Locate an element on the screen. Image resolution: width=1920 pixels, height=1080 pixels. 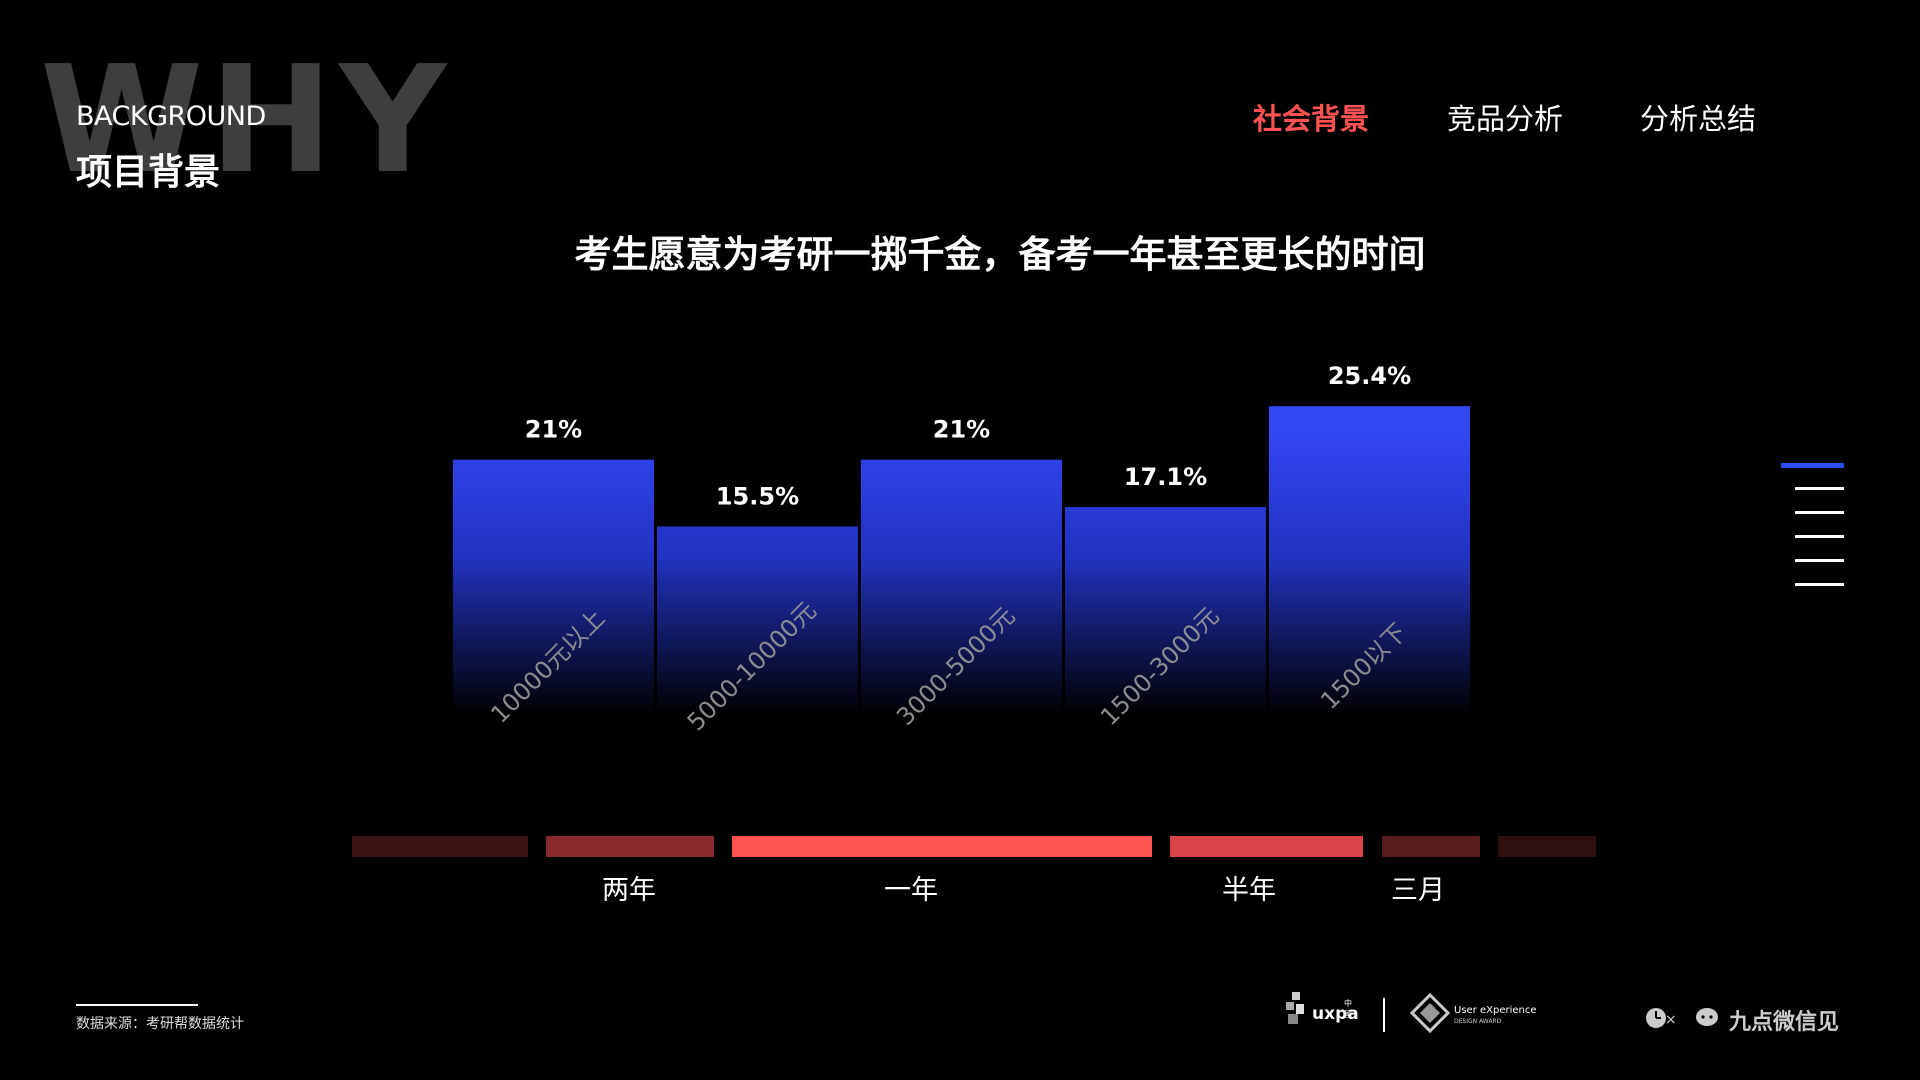
logo-divider is located at coordinates (1384, 1015).